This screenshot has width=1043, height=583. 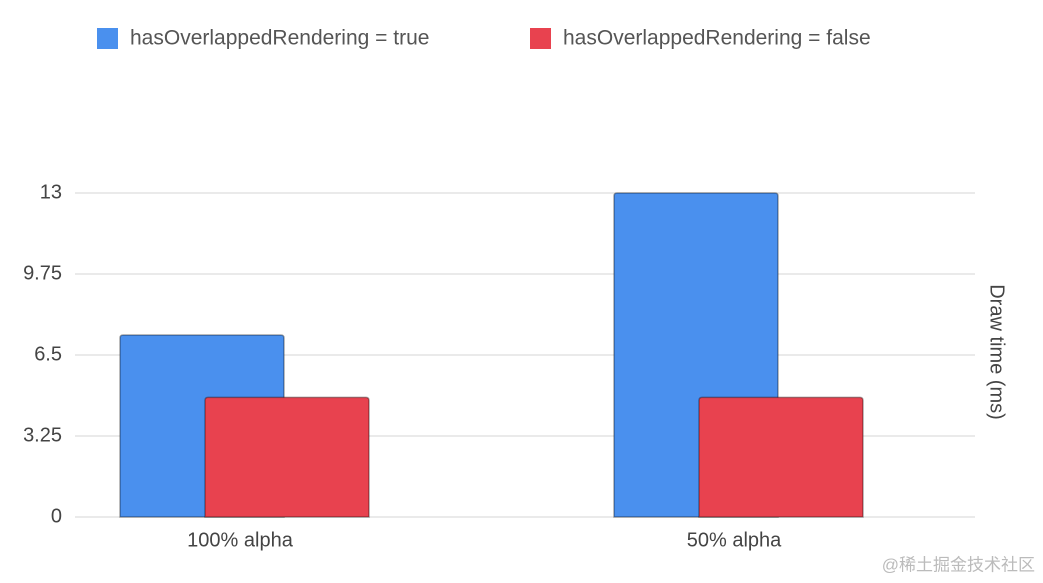 I want to click on y-tick-label: 3.25, so click(x=42, y=435).